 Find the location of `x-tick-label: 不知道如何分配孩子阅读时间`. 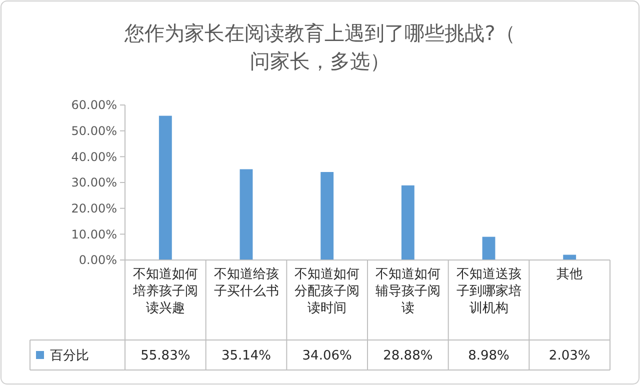

x-tick-label: 不知道如何分配孩子阅读时间 is located at coordinates (327, 291).